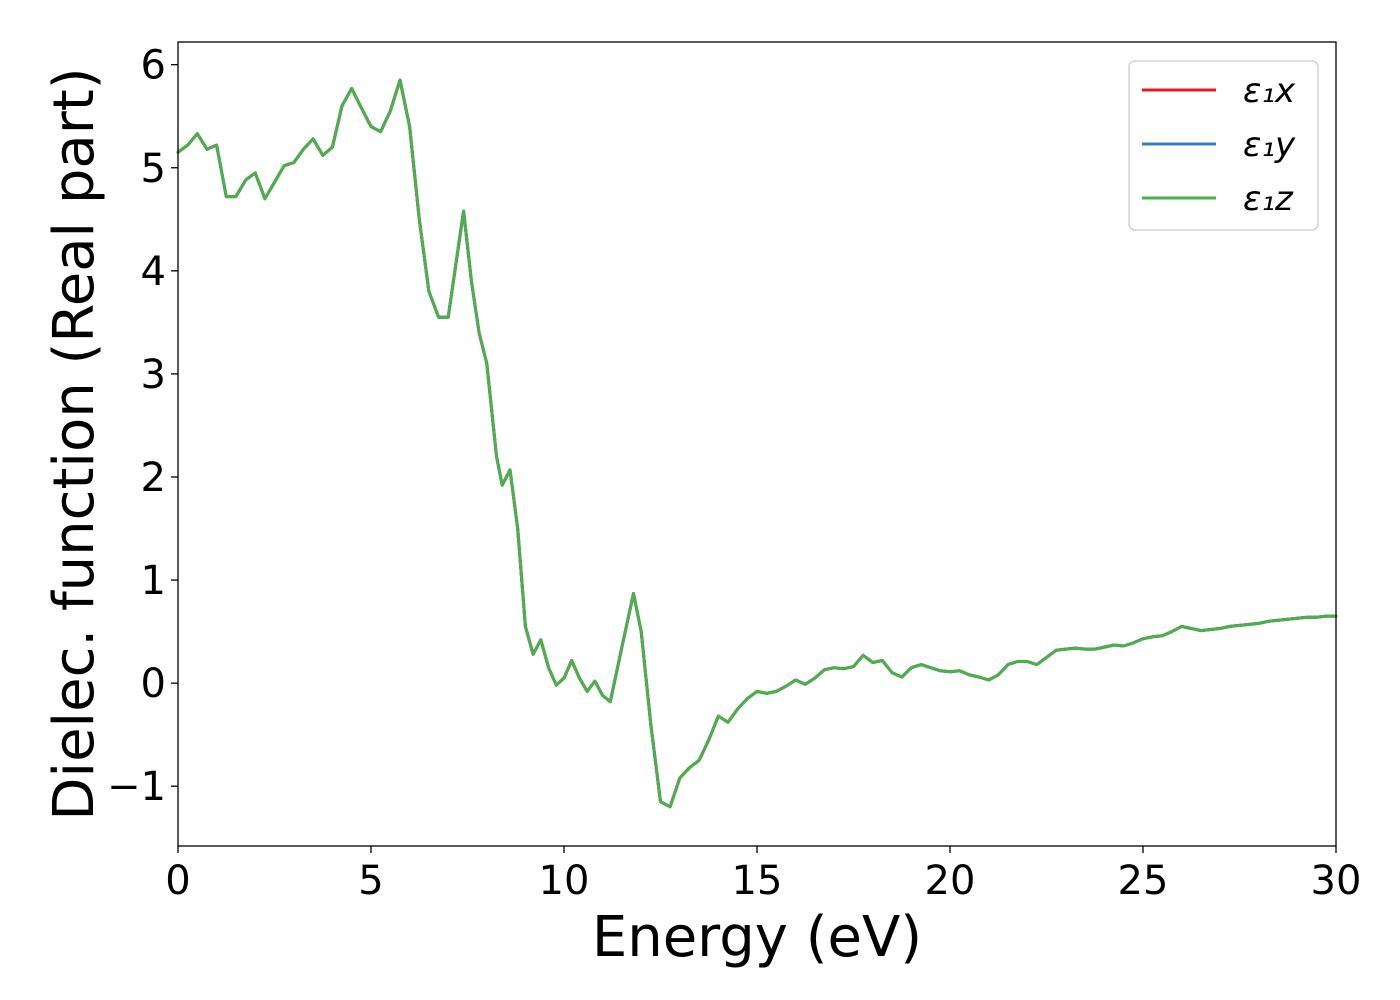 The image size is (1400, 1000). I want to click on y-tick-label: 1, so click(153, 581).